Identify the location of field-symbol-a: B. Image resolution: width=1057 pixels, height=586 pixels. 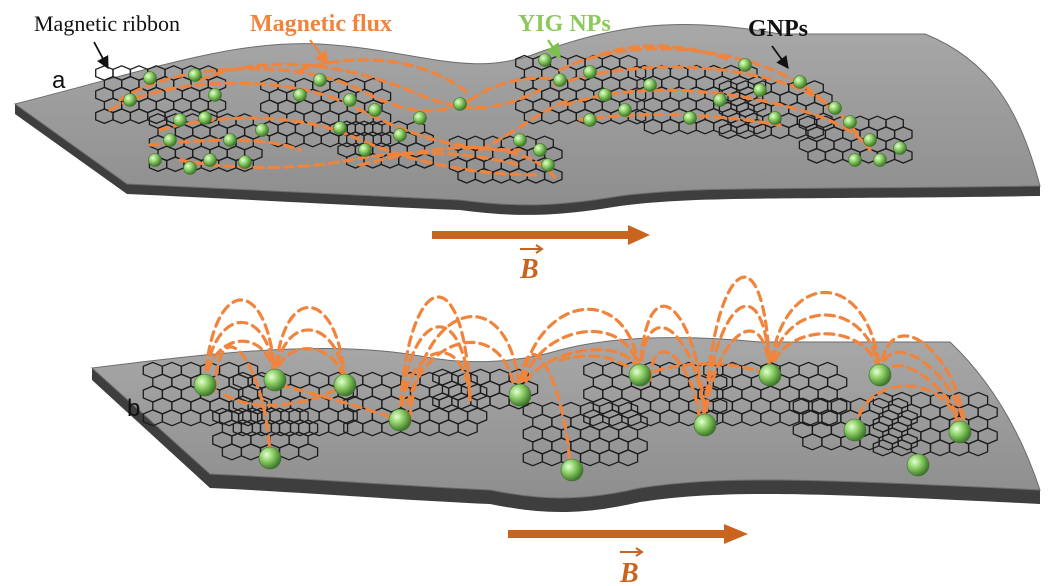
(529, 269).